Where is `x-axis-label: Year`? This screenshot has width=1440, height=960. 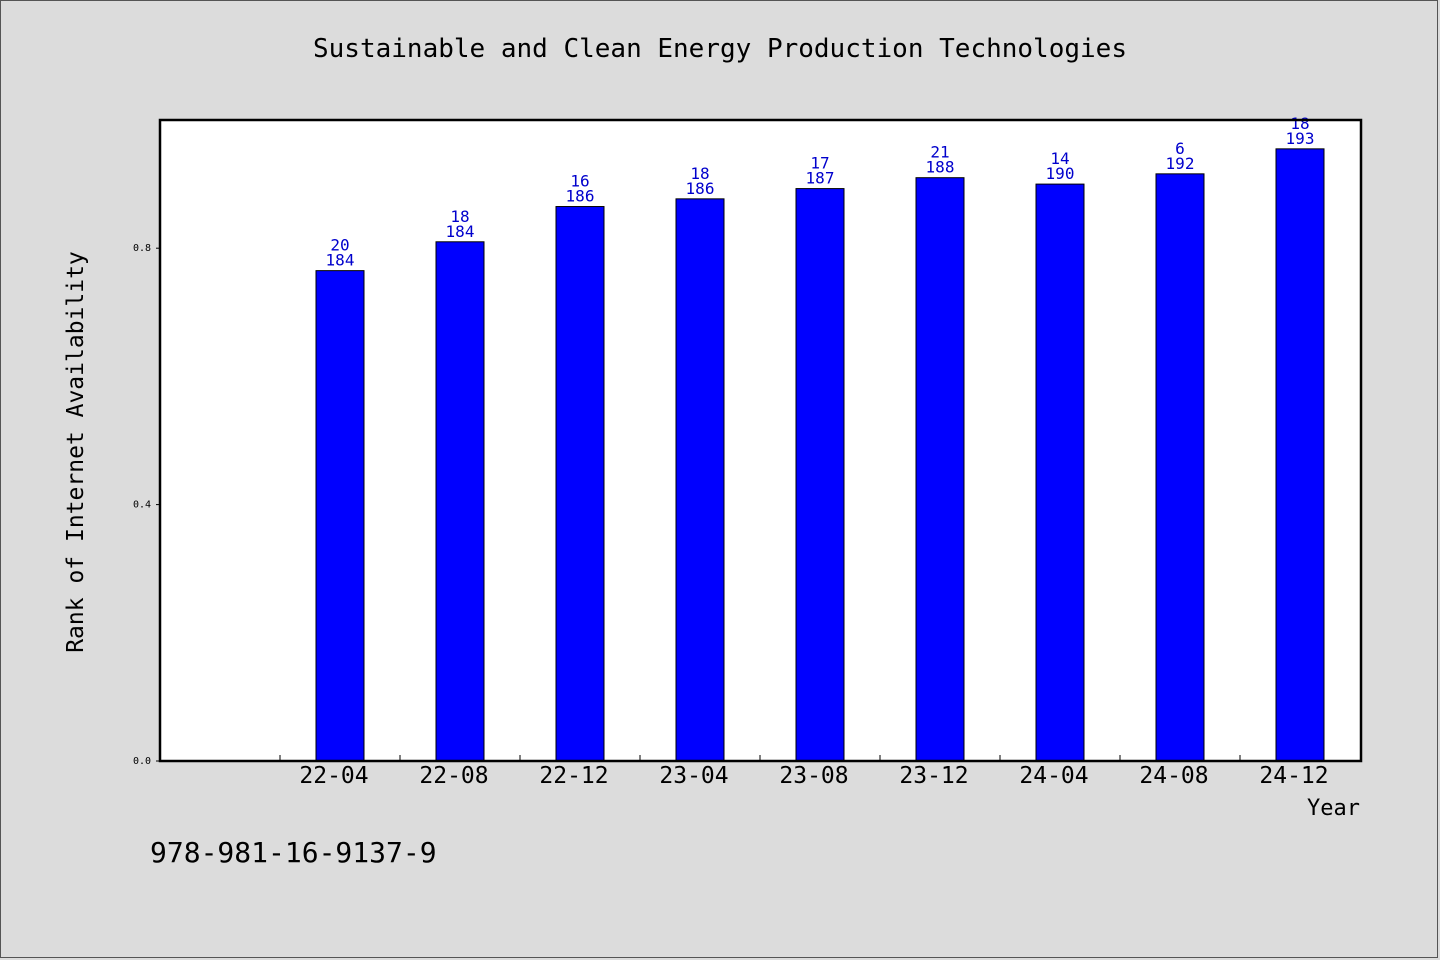
x-axis-label: Year is located at coordinates (1333, 808).